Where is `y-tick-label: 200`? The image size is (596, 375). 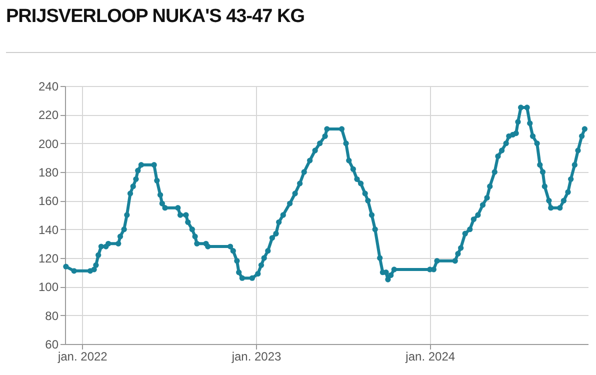 y-tick-label: 200 is located at coordinates (48, 143).